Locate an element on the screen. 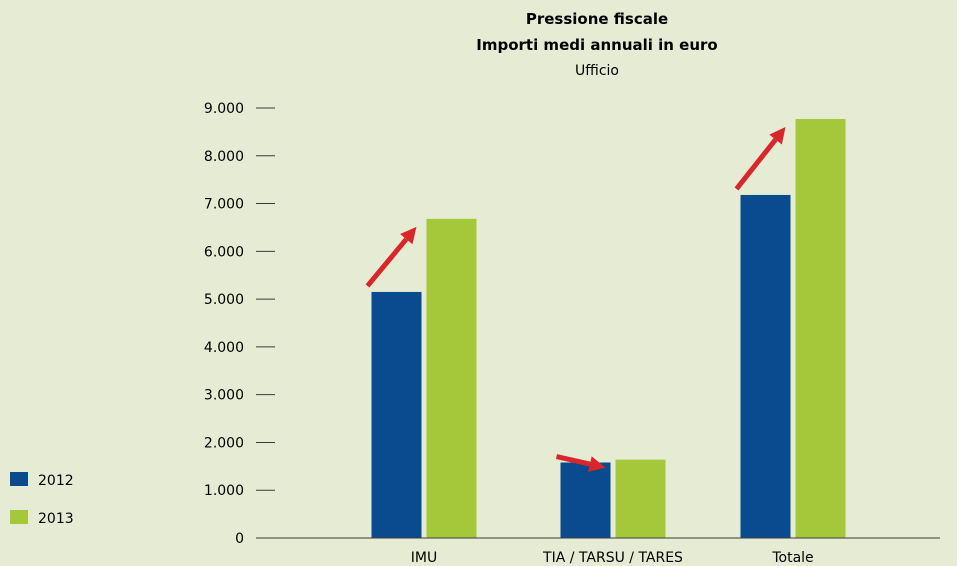 Image resolution: width=957 pixels, height=566 pixels. y-tick-label: 7.000 is located at coordinates (224, 205).